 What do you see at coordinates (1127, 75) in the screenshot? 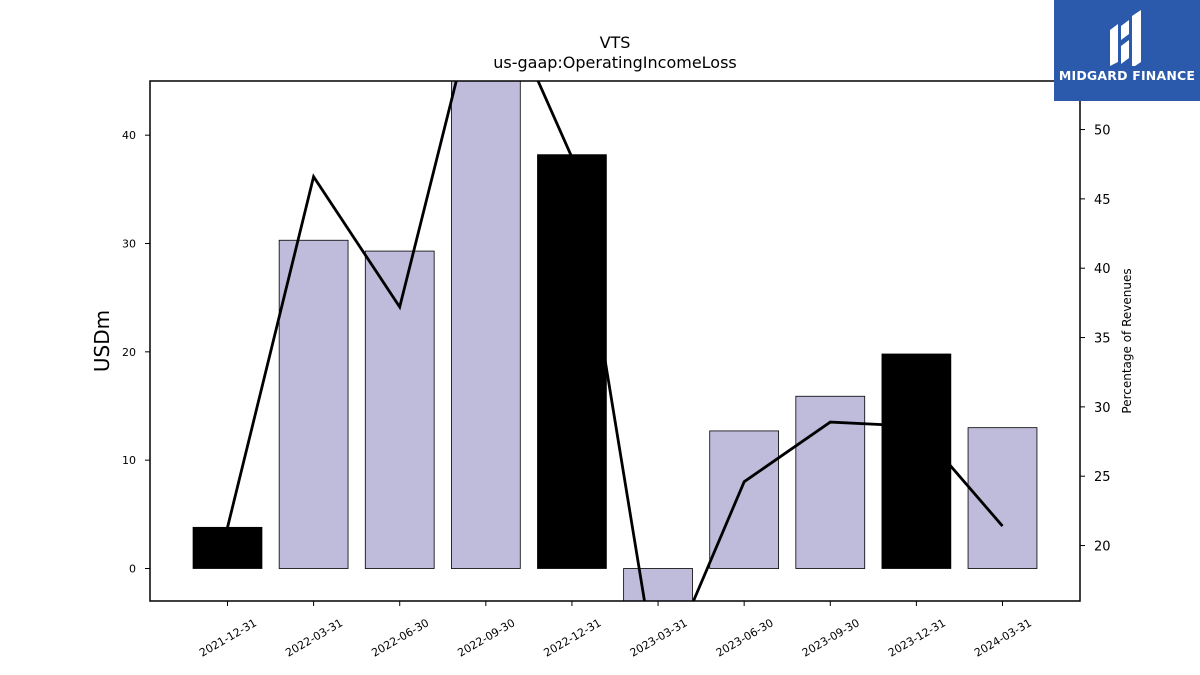
I see `brand-logo-text: MIDGARD FINANCE` at bounding box center [1127, 75].